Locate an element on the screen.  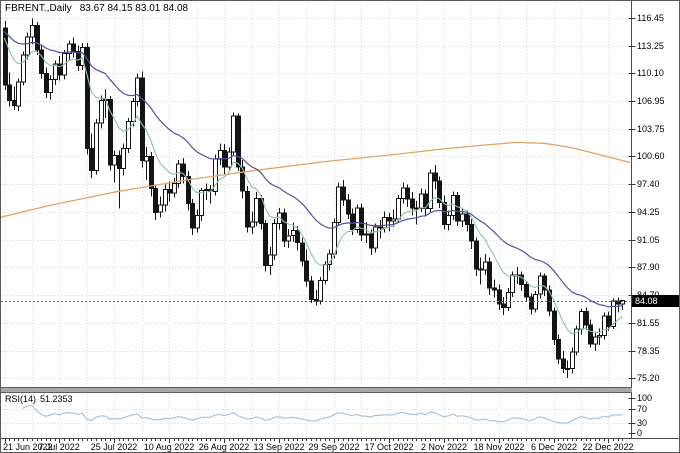
chart-header: FBRENT.,Daily 83.67 84.15 83.01 84.08 is located at coordinates (96, 8).